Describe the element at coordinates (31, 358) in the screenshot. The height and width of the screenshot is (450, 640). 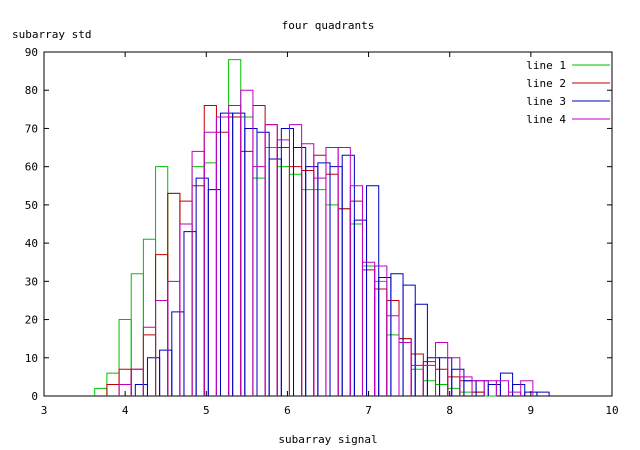
I see `y-tick-label-1: 10` at that location.